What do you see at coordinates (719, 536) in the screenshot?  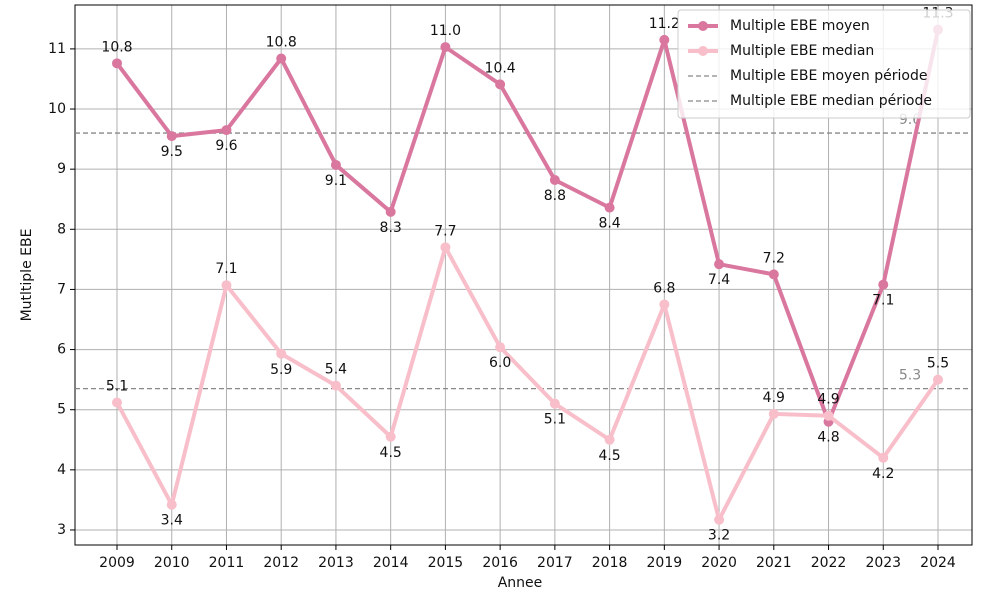 I see `data-label: 3.2` at bounding box center [719, 536].